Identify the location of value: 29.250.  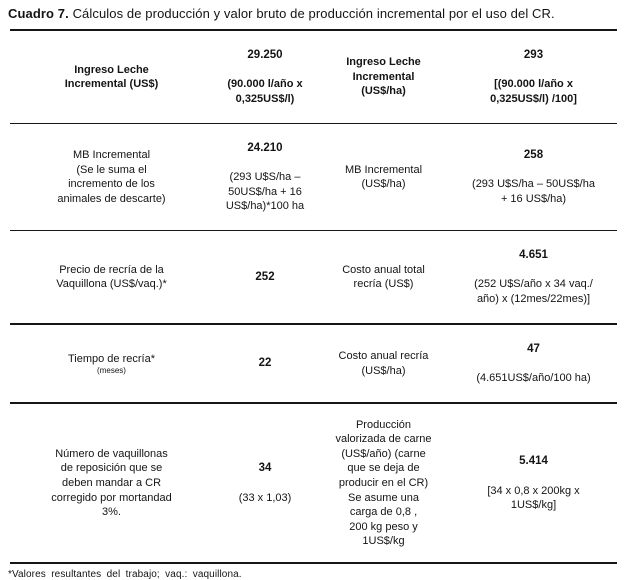
(265, 54).